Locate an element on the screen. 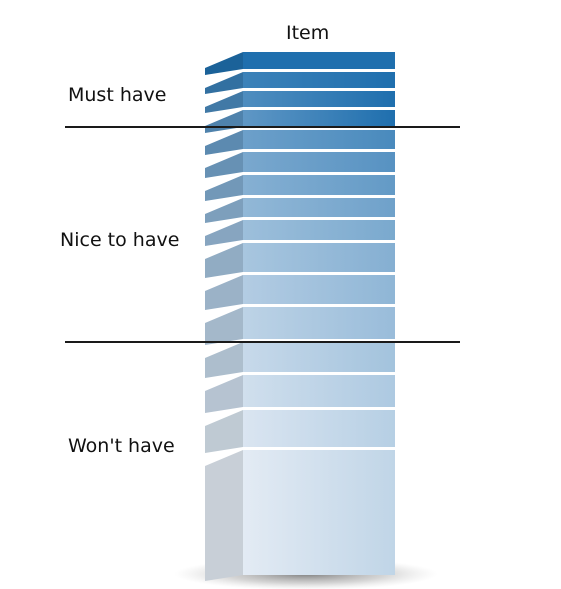  category-label-wont-have: Won't have is located at coordinates (121, 446).